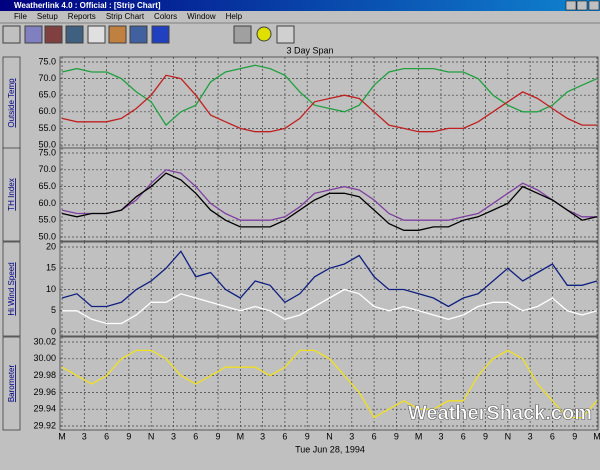 This screenshot has height=470, width=600. I want to click on minimize-button, so click(571, 5).